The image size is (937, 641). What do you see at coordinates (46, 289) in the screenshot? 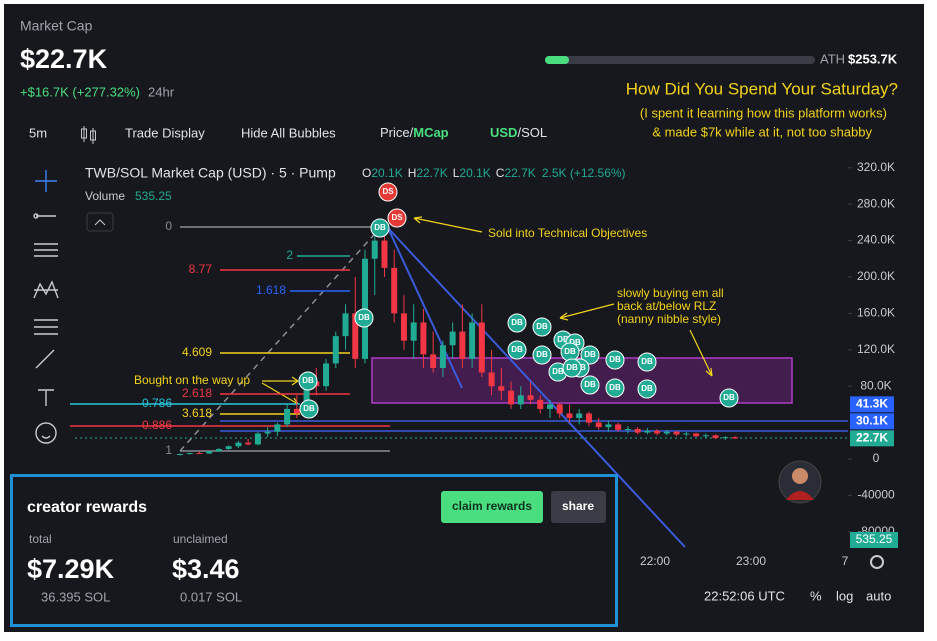
I see `pattern-icon` at bounding box center [46, 289].